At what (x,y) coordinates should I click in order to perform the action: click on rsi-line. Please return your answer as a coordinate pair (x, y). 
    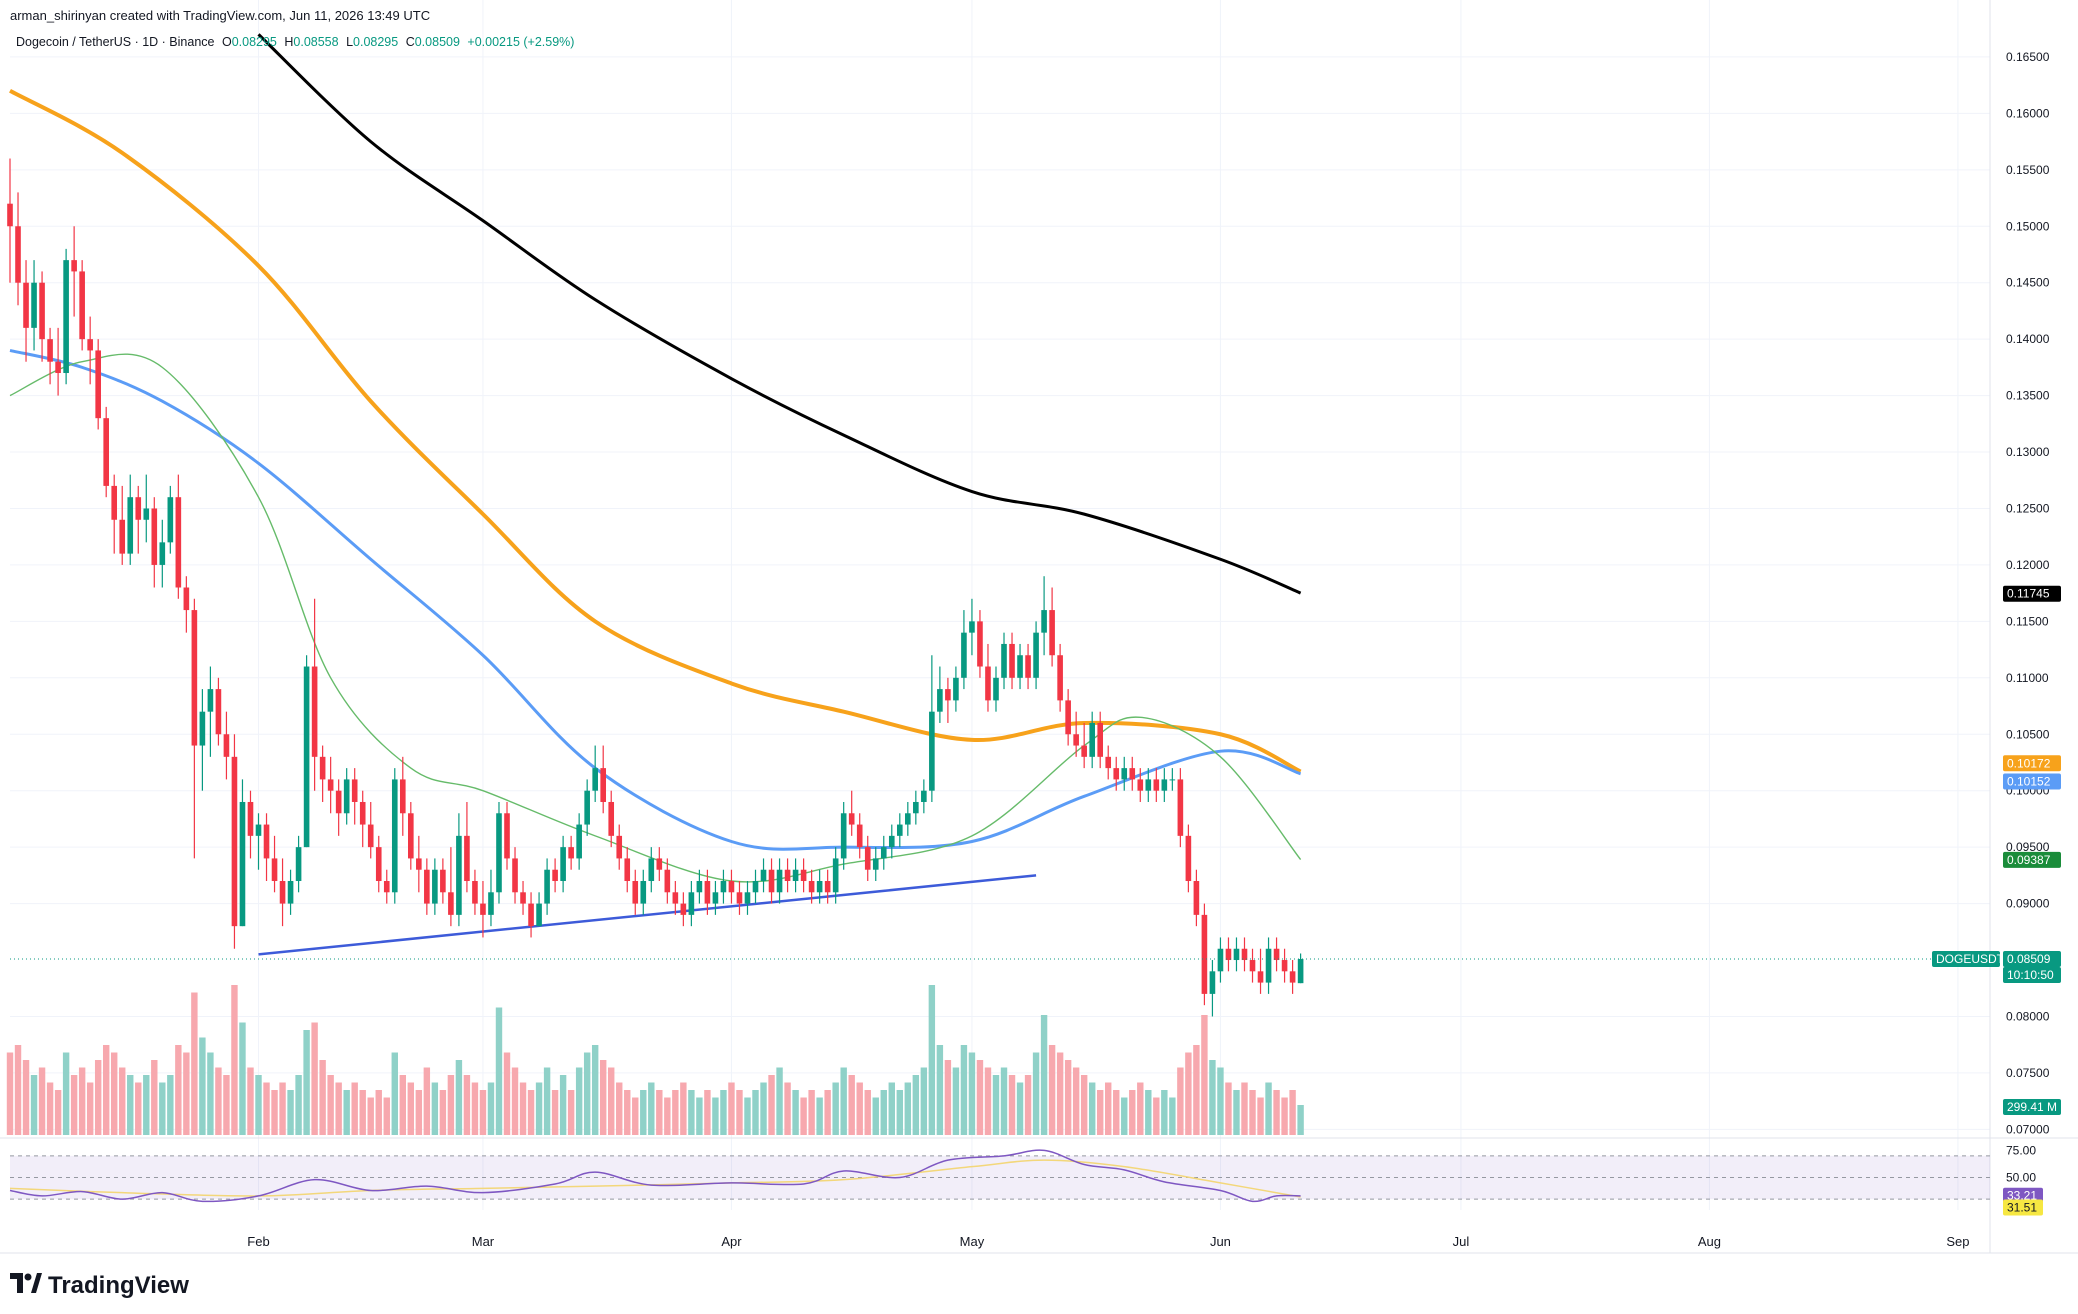
    Looking at the image, I should click on (655, 1176).